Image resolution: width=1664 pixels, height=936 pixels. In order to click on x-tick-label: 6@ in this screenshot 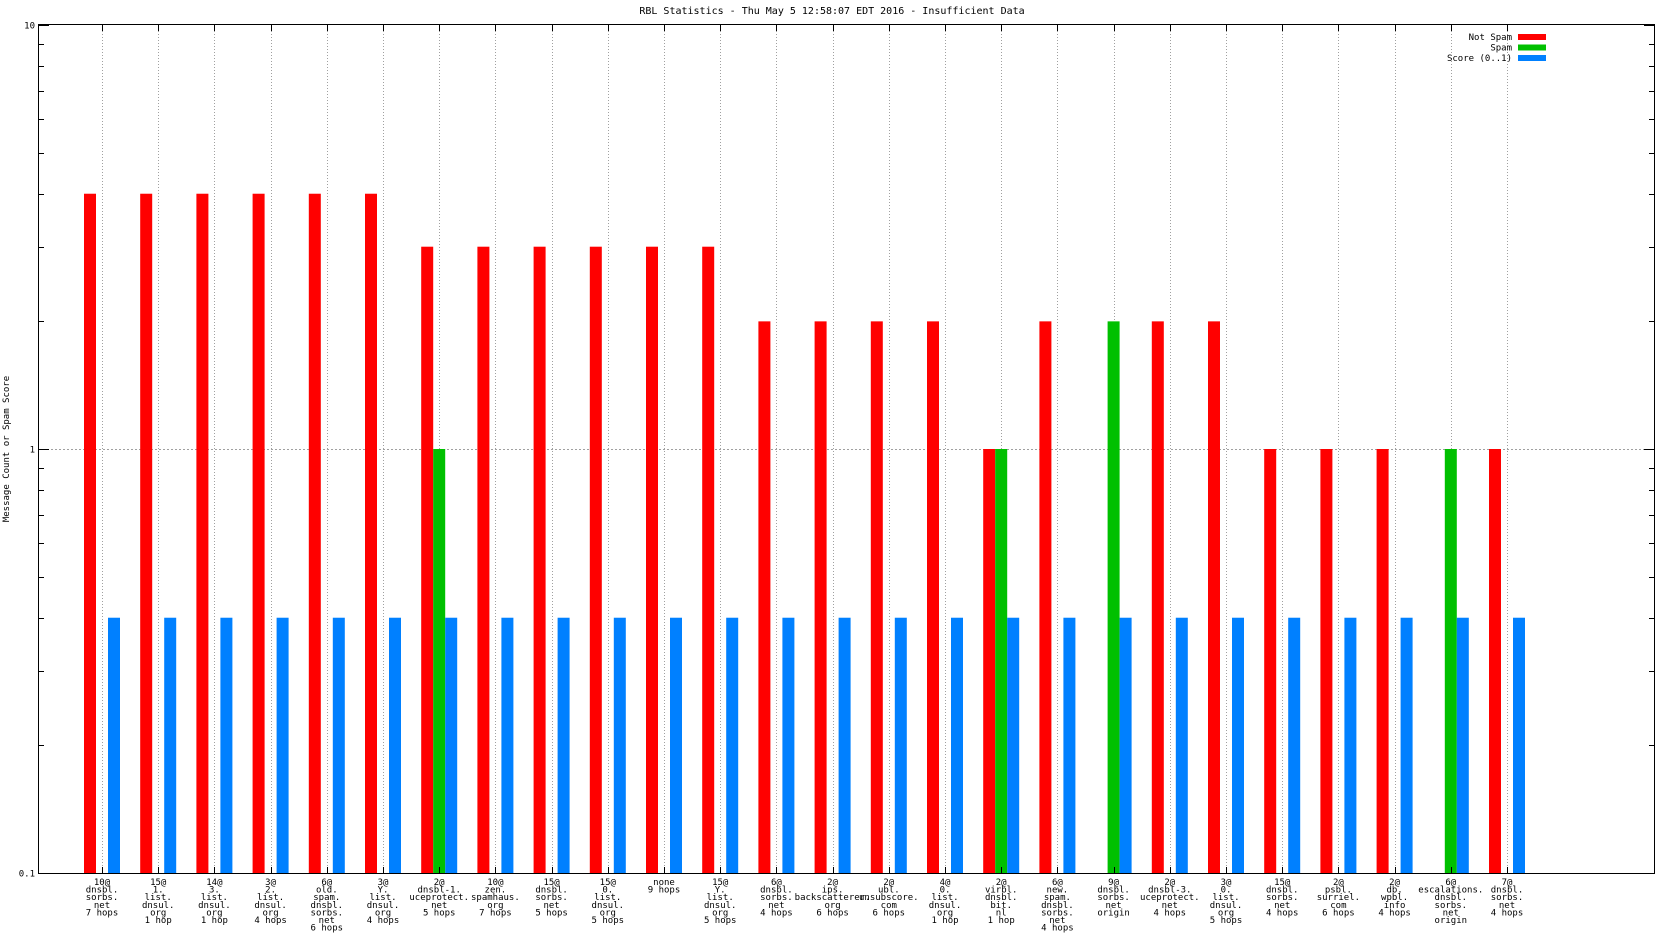, I will do `click(326, 883)`.